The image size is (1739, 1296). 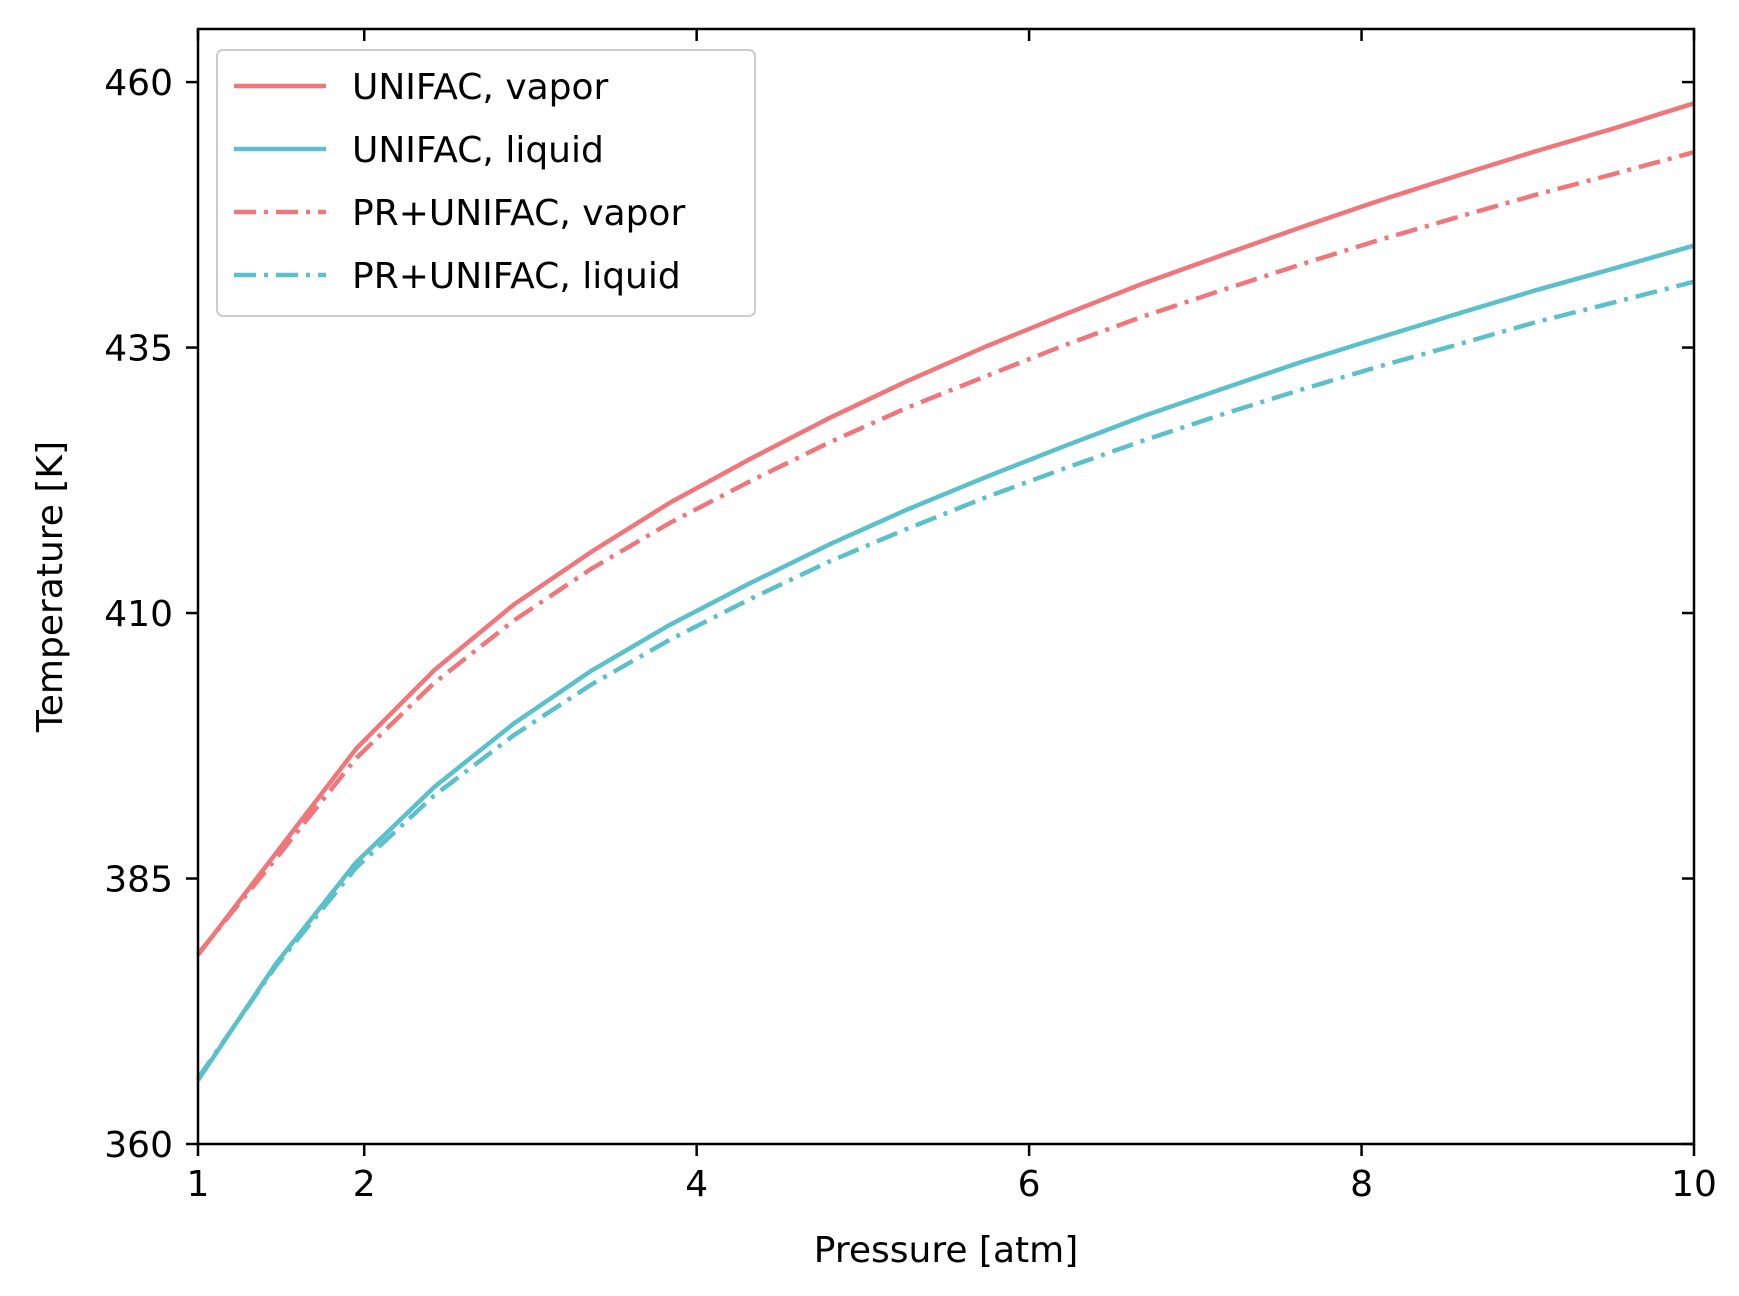 What do you see at coordinates (946, 1250) in the screenshot?
I see `x-axis-title: Pressure [atm]` at bounding box center [946, 1250].